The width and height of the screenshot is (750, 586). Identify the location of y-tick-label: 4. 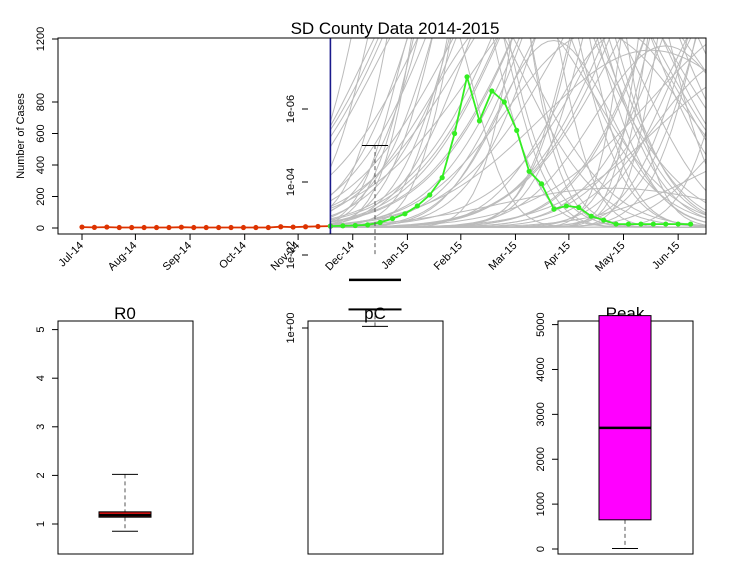
(41, 378).